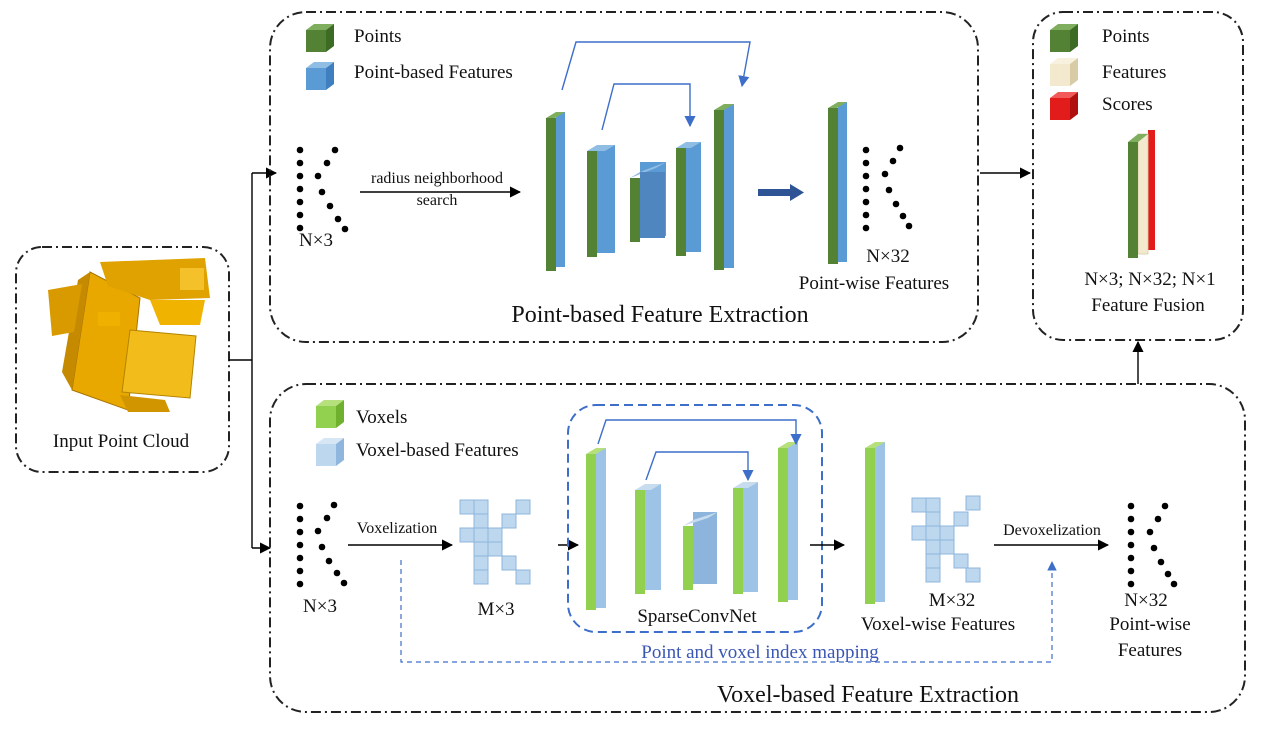  I want to click on fusion-title: Feature Fusion, so click(1148, 305).